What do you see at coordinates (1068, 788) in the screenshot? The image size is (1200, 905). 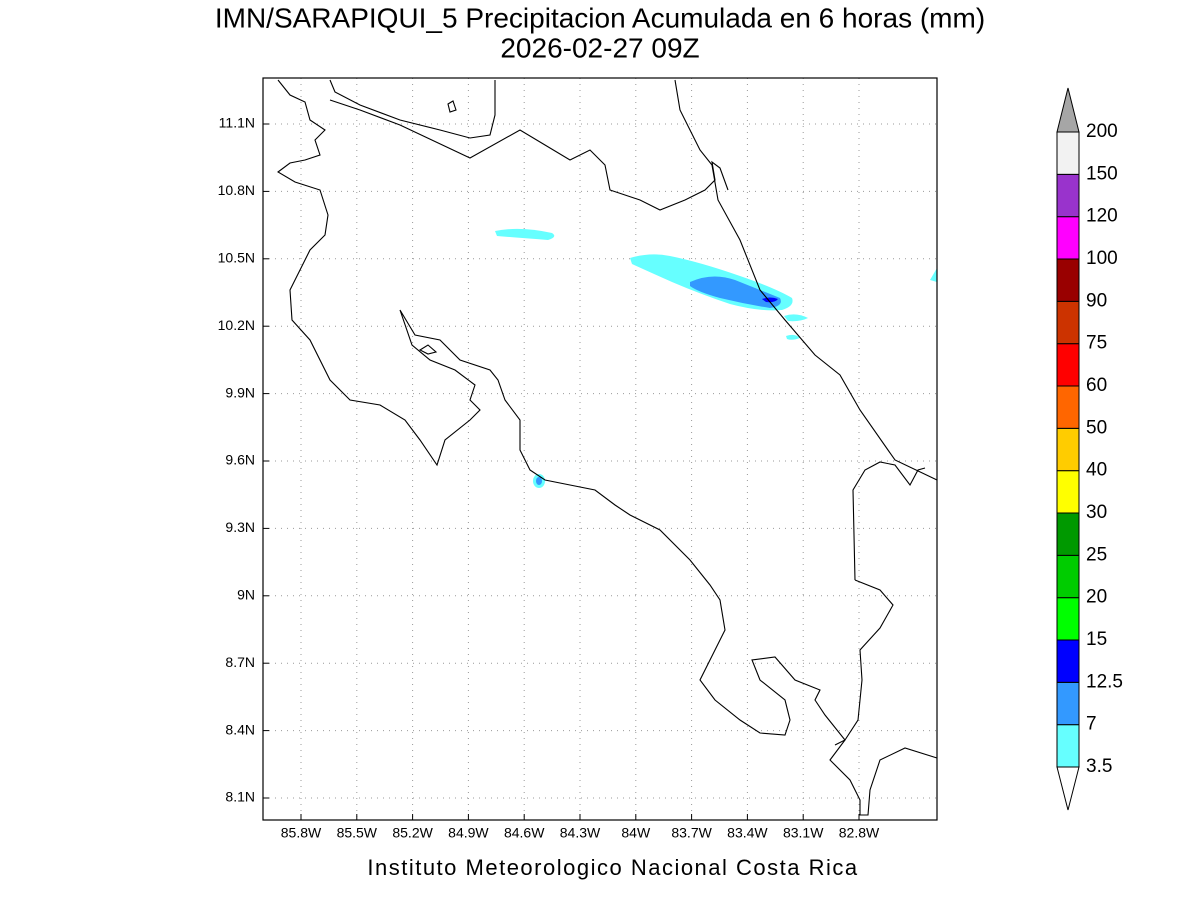 I see `colorbar-under` at bounding box center [1068, 788].